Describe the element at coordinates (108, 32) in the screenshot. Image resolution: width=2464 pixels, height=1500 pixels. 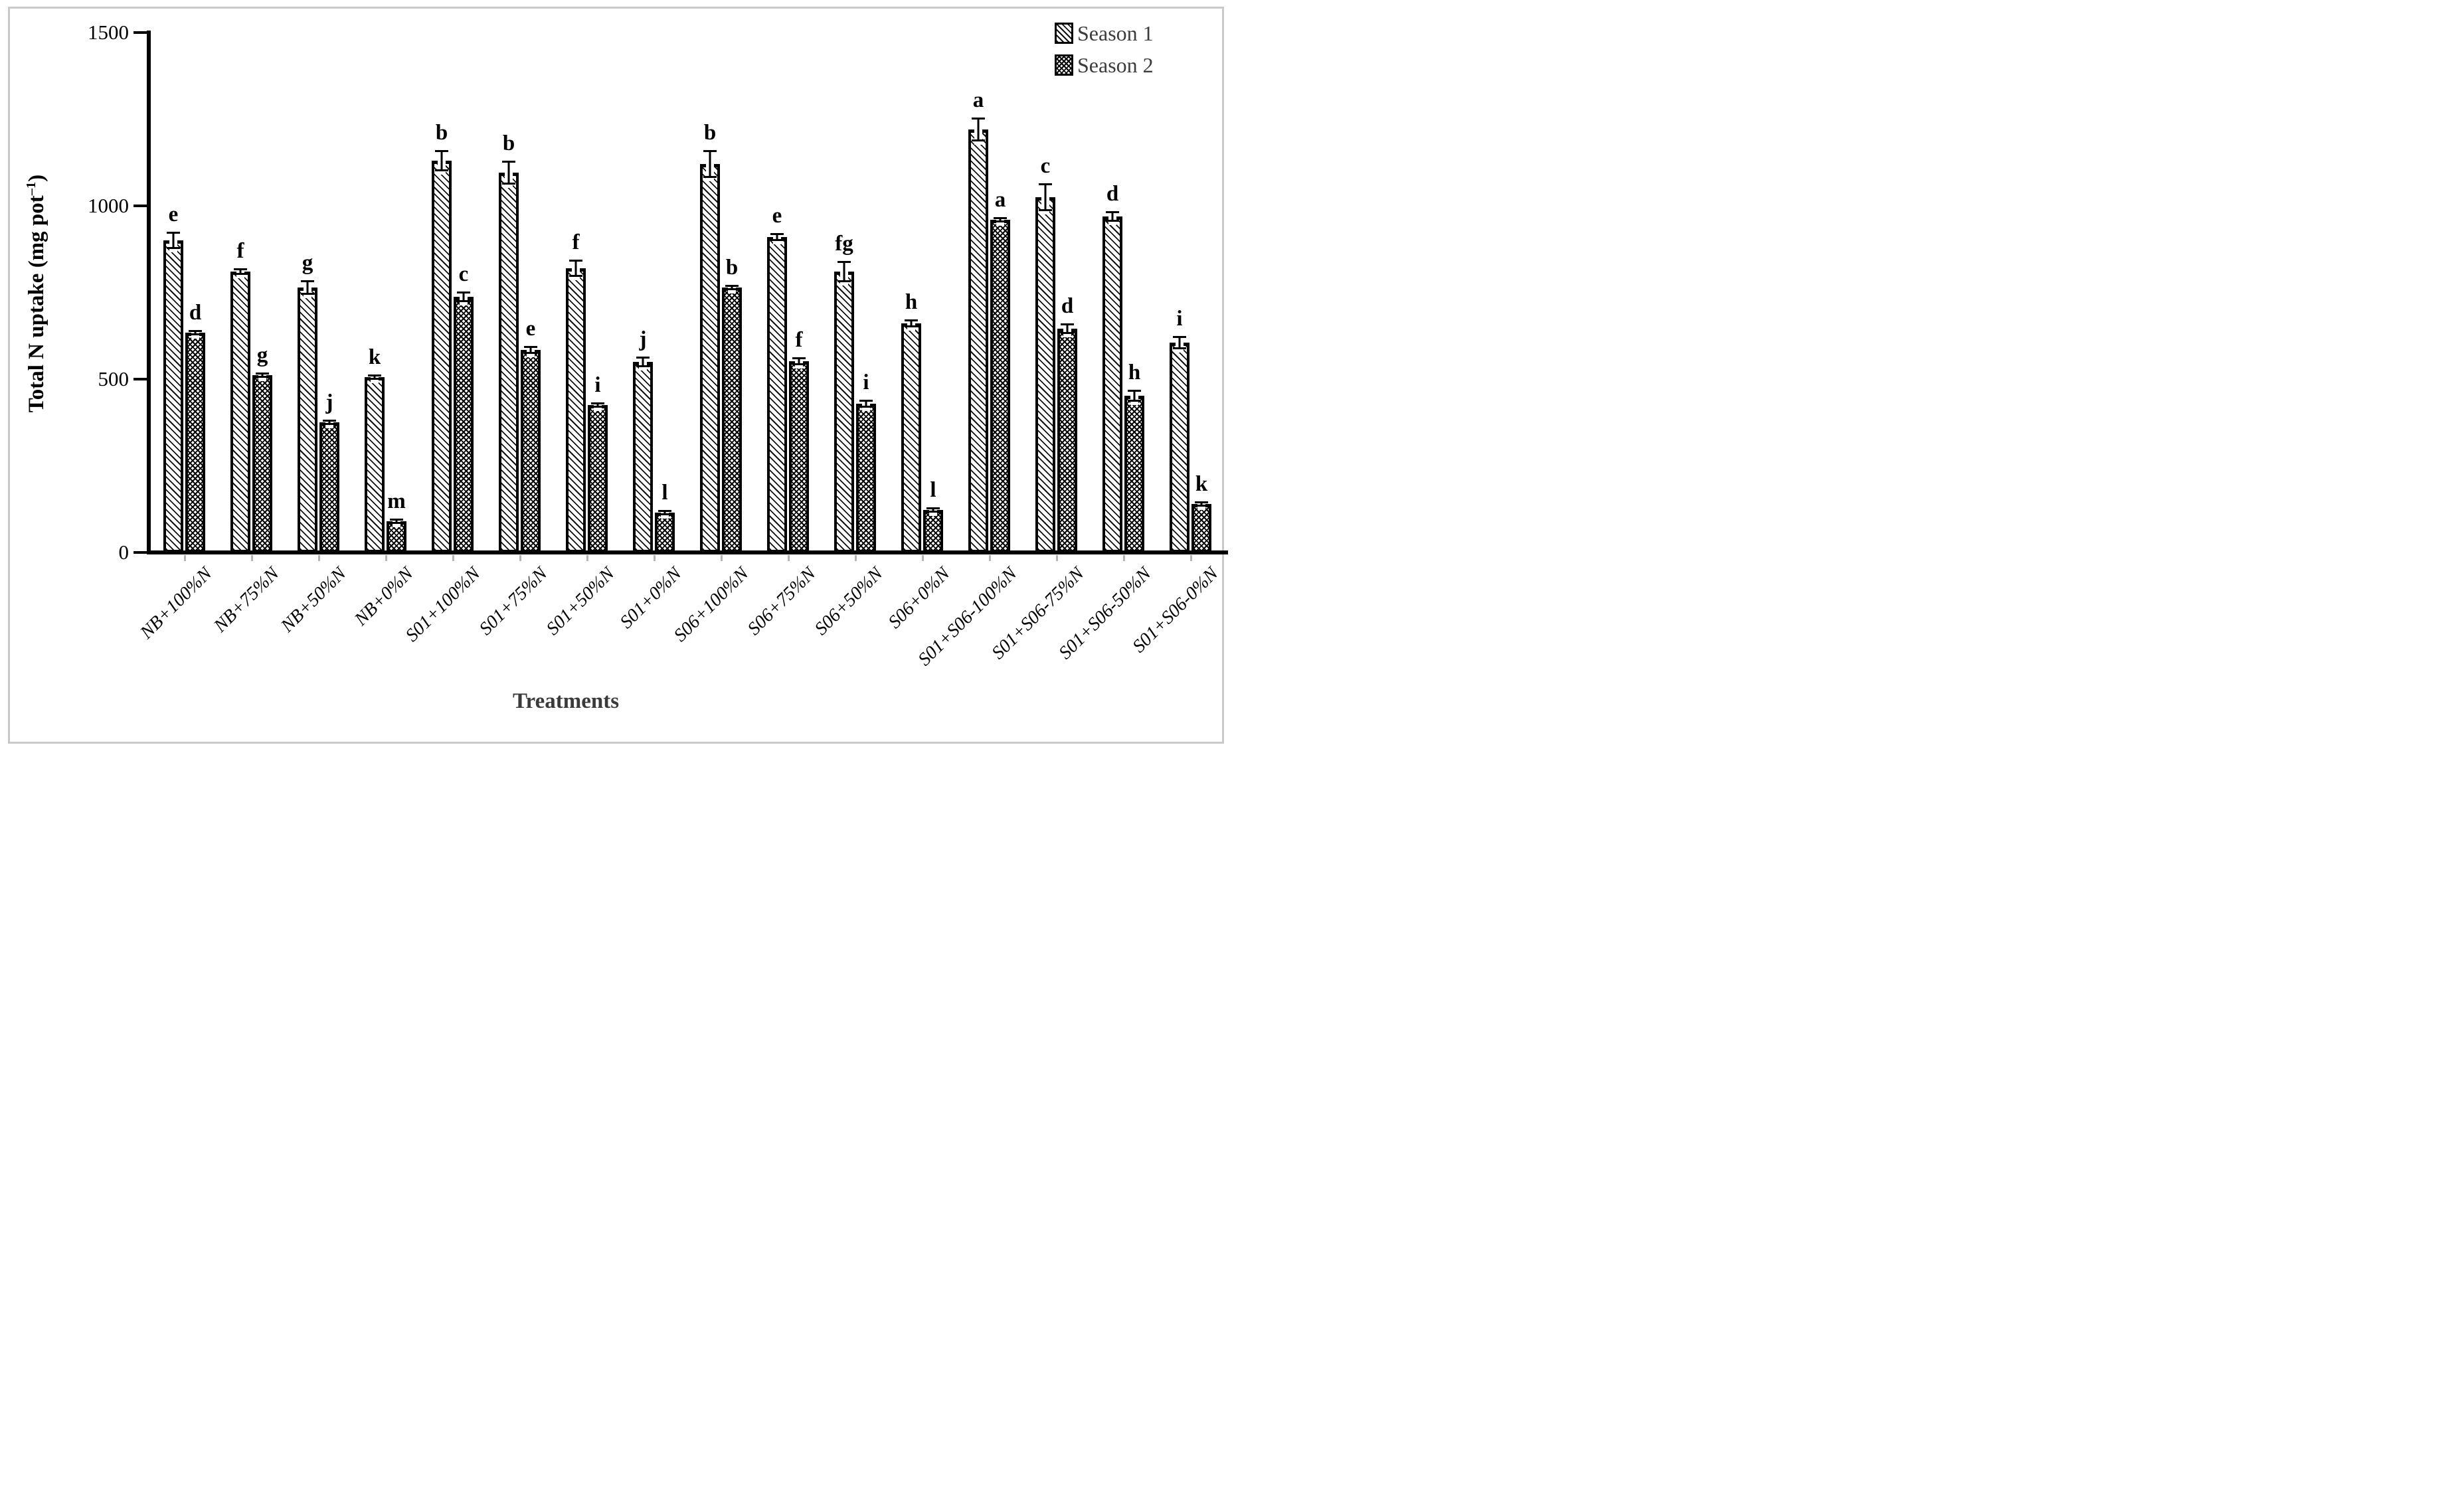
I see `y-axis-tick-label: 1500` at that location.